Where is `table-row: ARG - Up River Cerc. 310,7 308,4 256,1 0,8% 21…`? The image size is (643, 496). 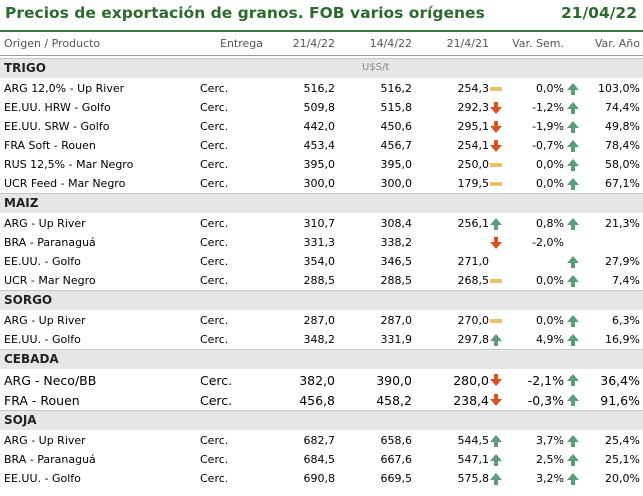 table-row: ARG - Up River Cerc. 310,7 308,4 256,1 0,8% 21… is located at coordinates (321, 223).